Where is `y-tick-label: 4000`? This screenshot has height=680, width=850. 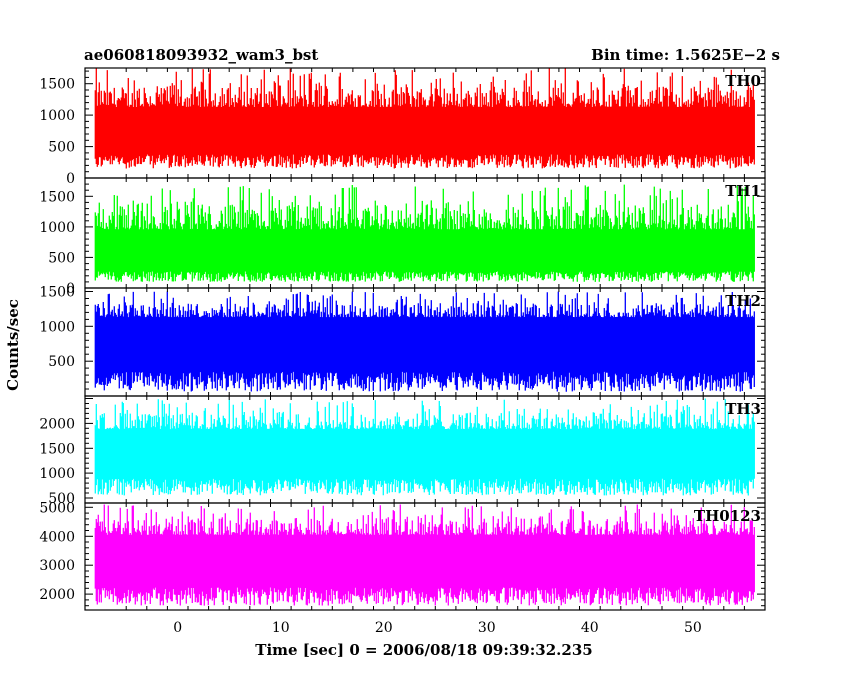 y-tick-label: 4000 is located at coordinates (57, 537).